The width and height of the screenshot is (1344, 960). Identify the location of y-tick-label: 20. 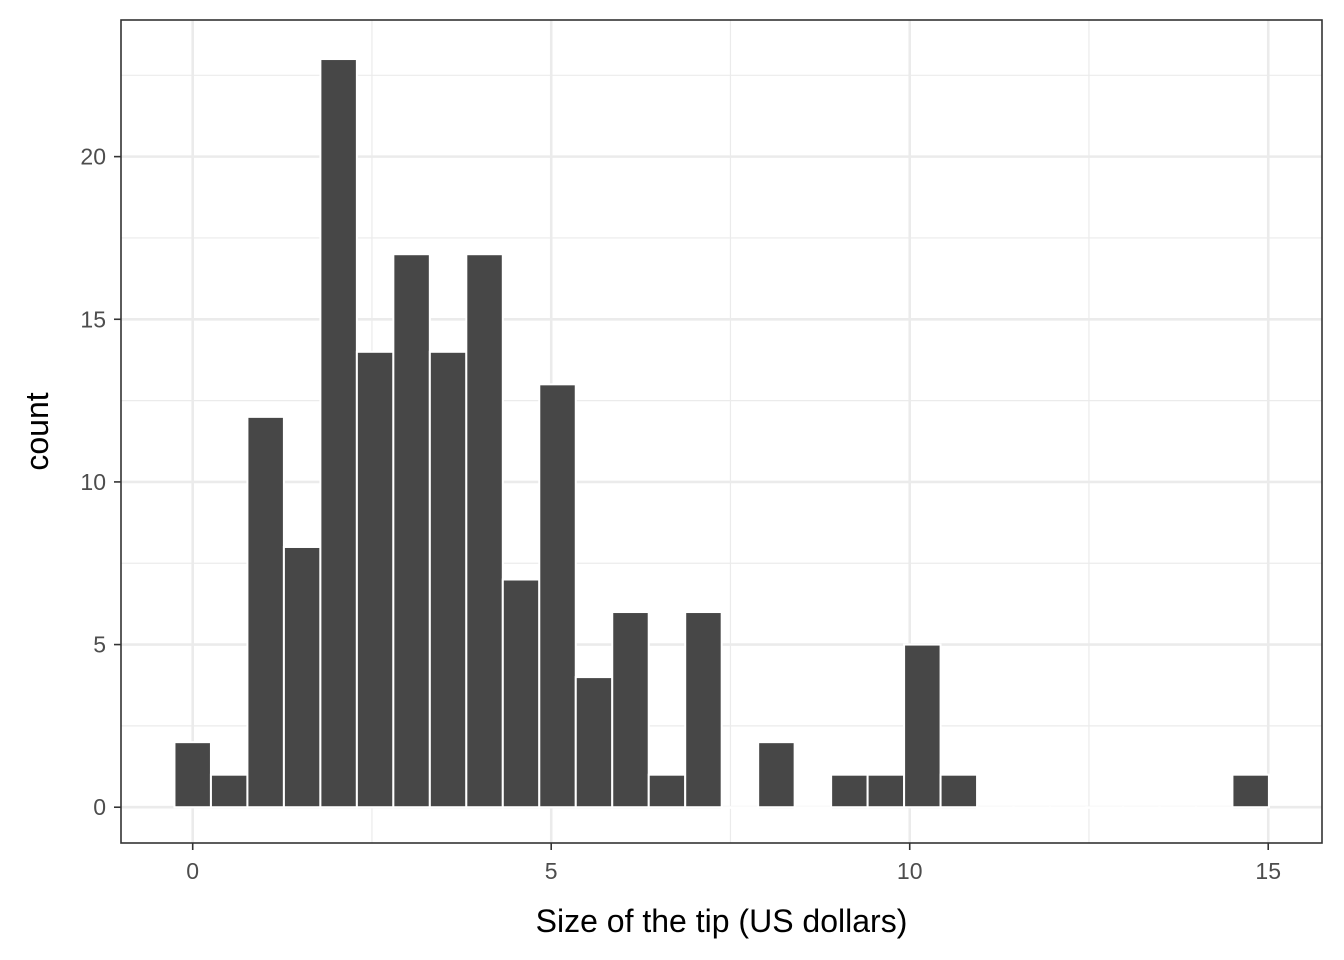
(93, 157).